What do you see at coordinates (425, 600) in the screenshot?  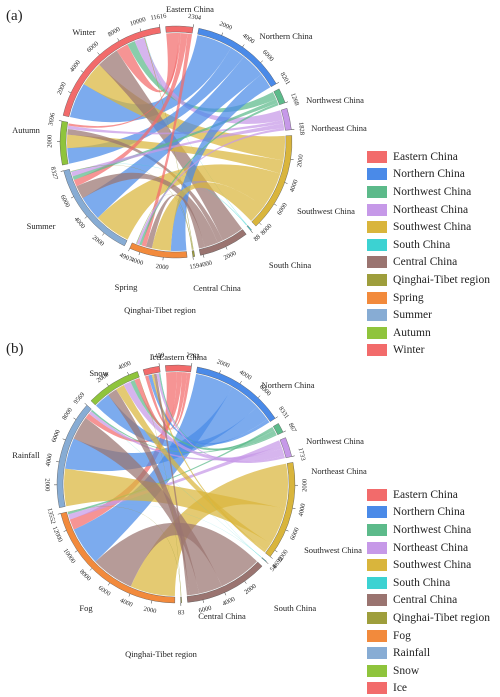 I see `legend-label: Central China` at bounding box center [425, 600].